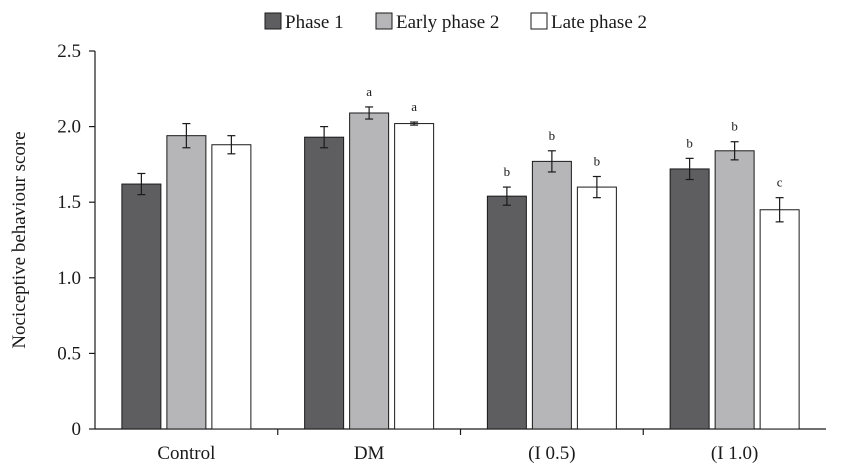  What do you see at coordinates (69, 353) in the screenshot?
I see `y-tick-label: 0.5` at bounding box center [69, 353].